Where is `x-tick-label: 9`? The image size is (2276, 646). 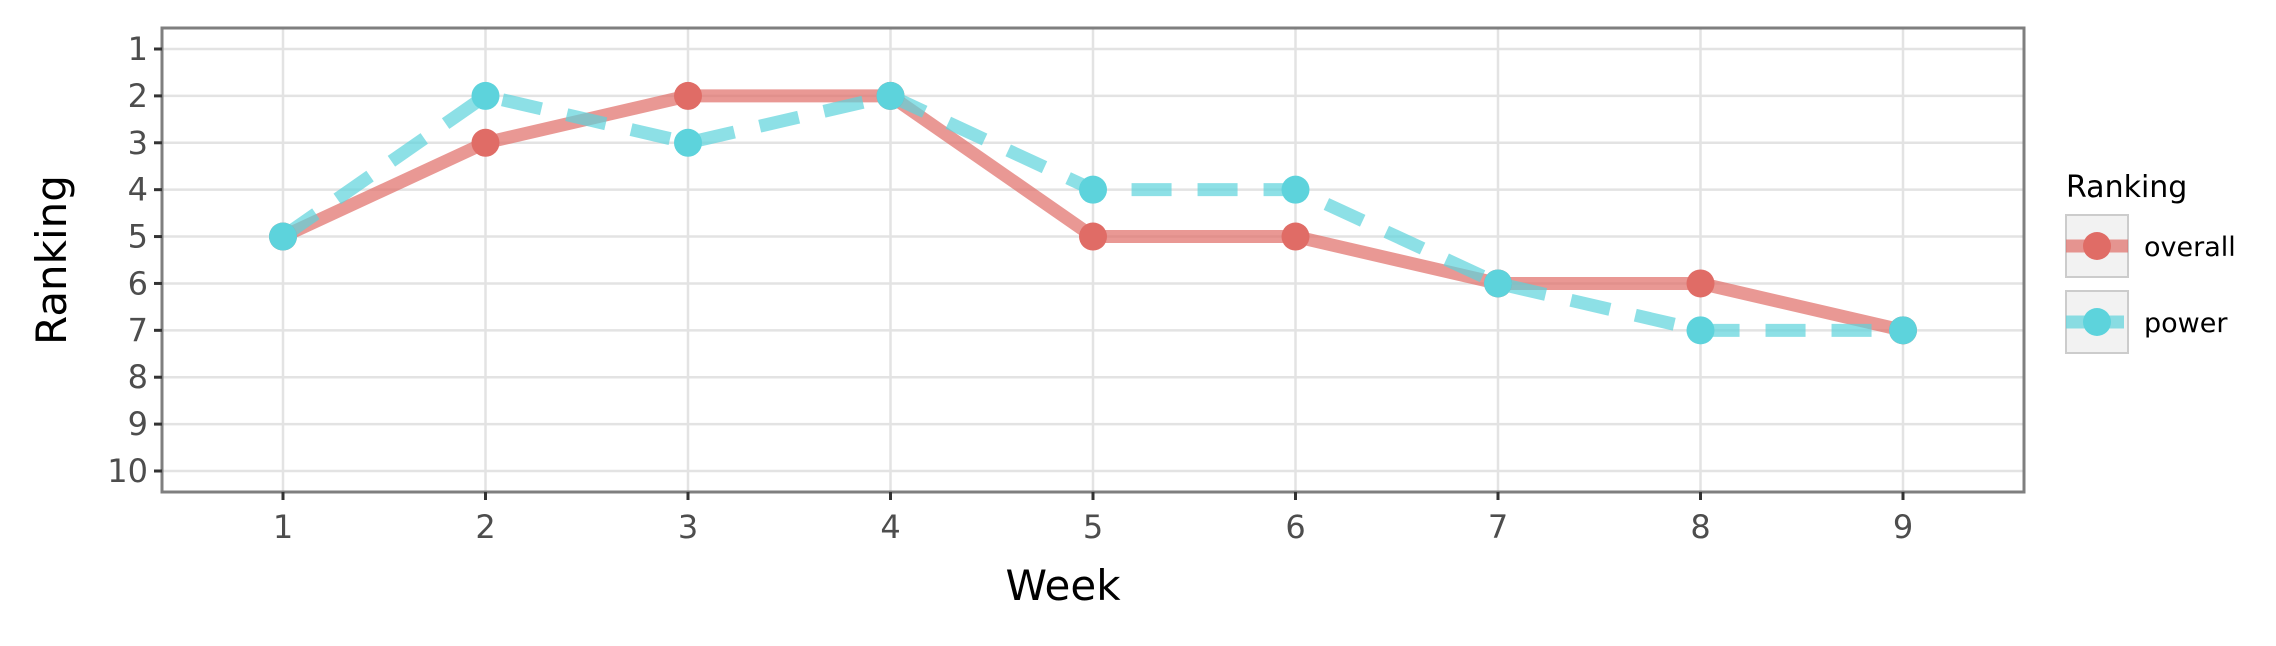 x-tick-label: 9 is located at coordinates (1903, 527).